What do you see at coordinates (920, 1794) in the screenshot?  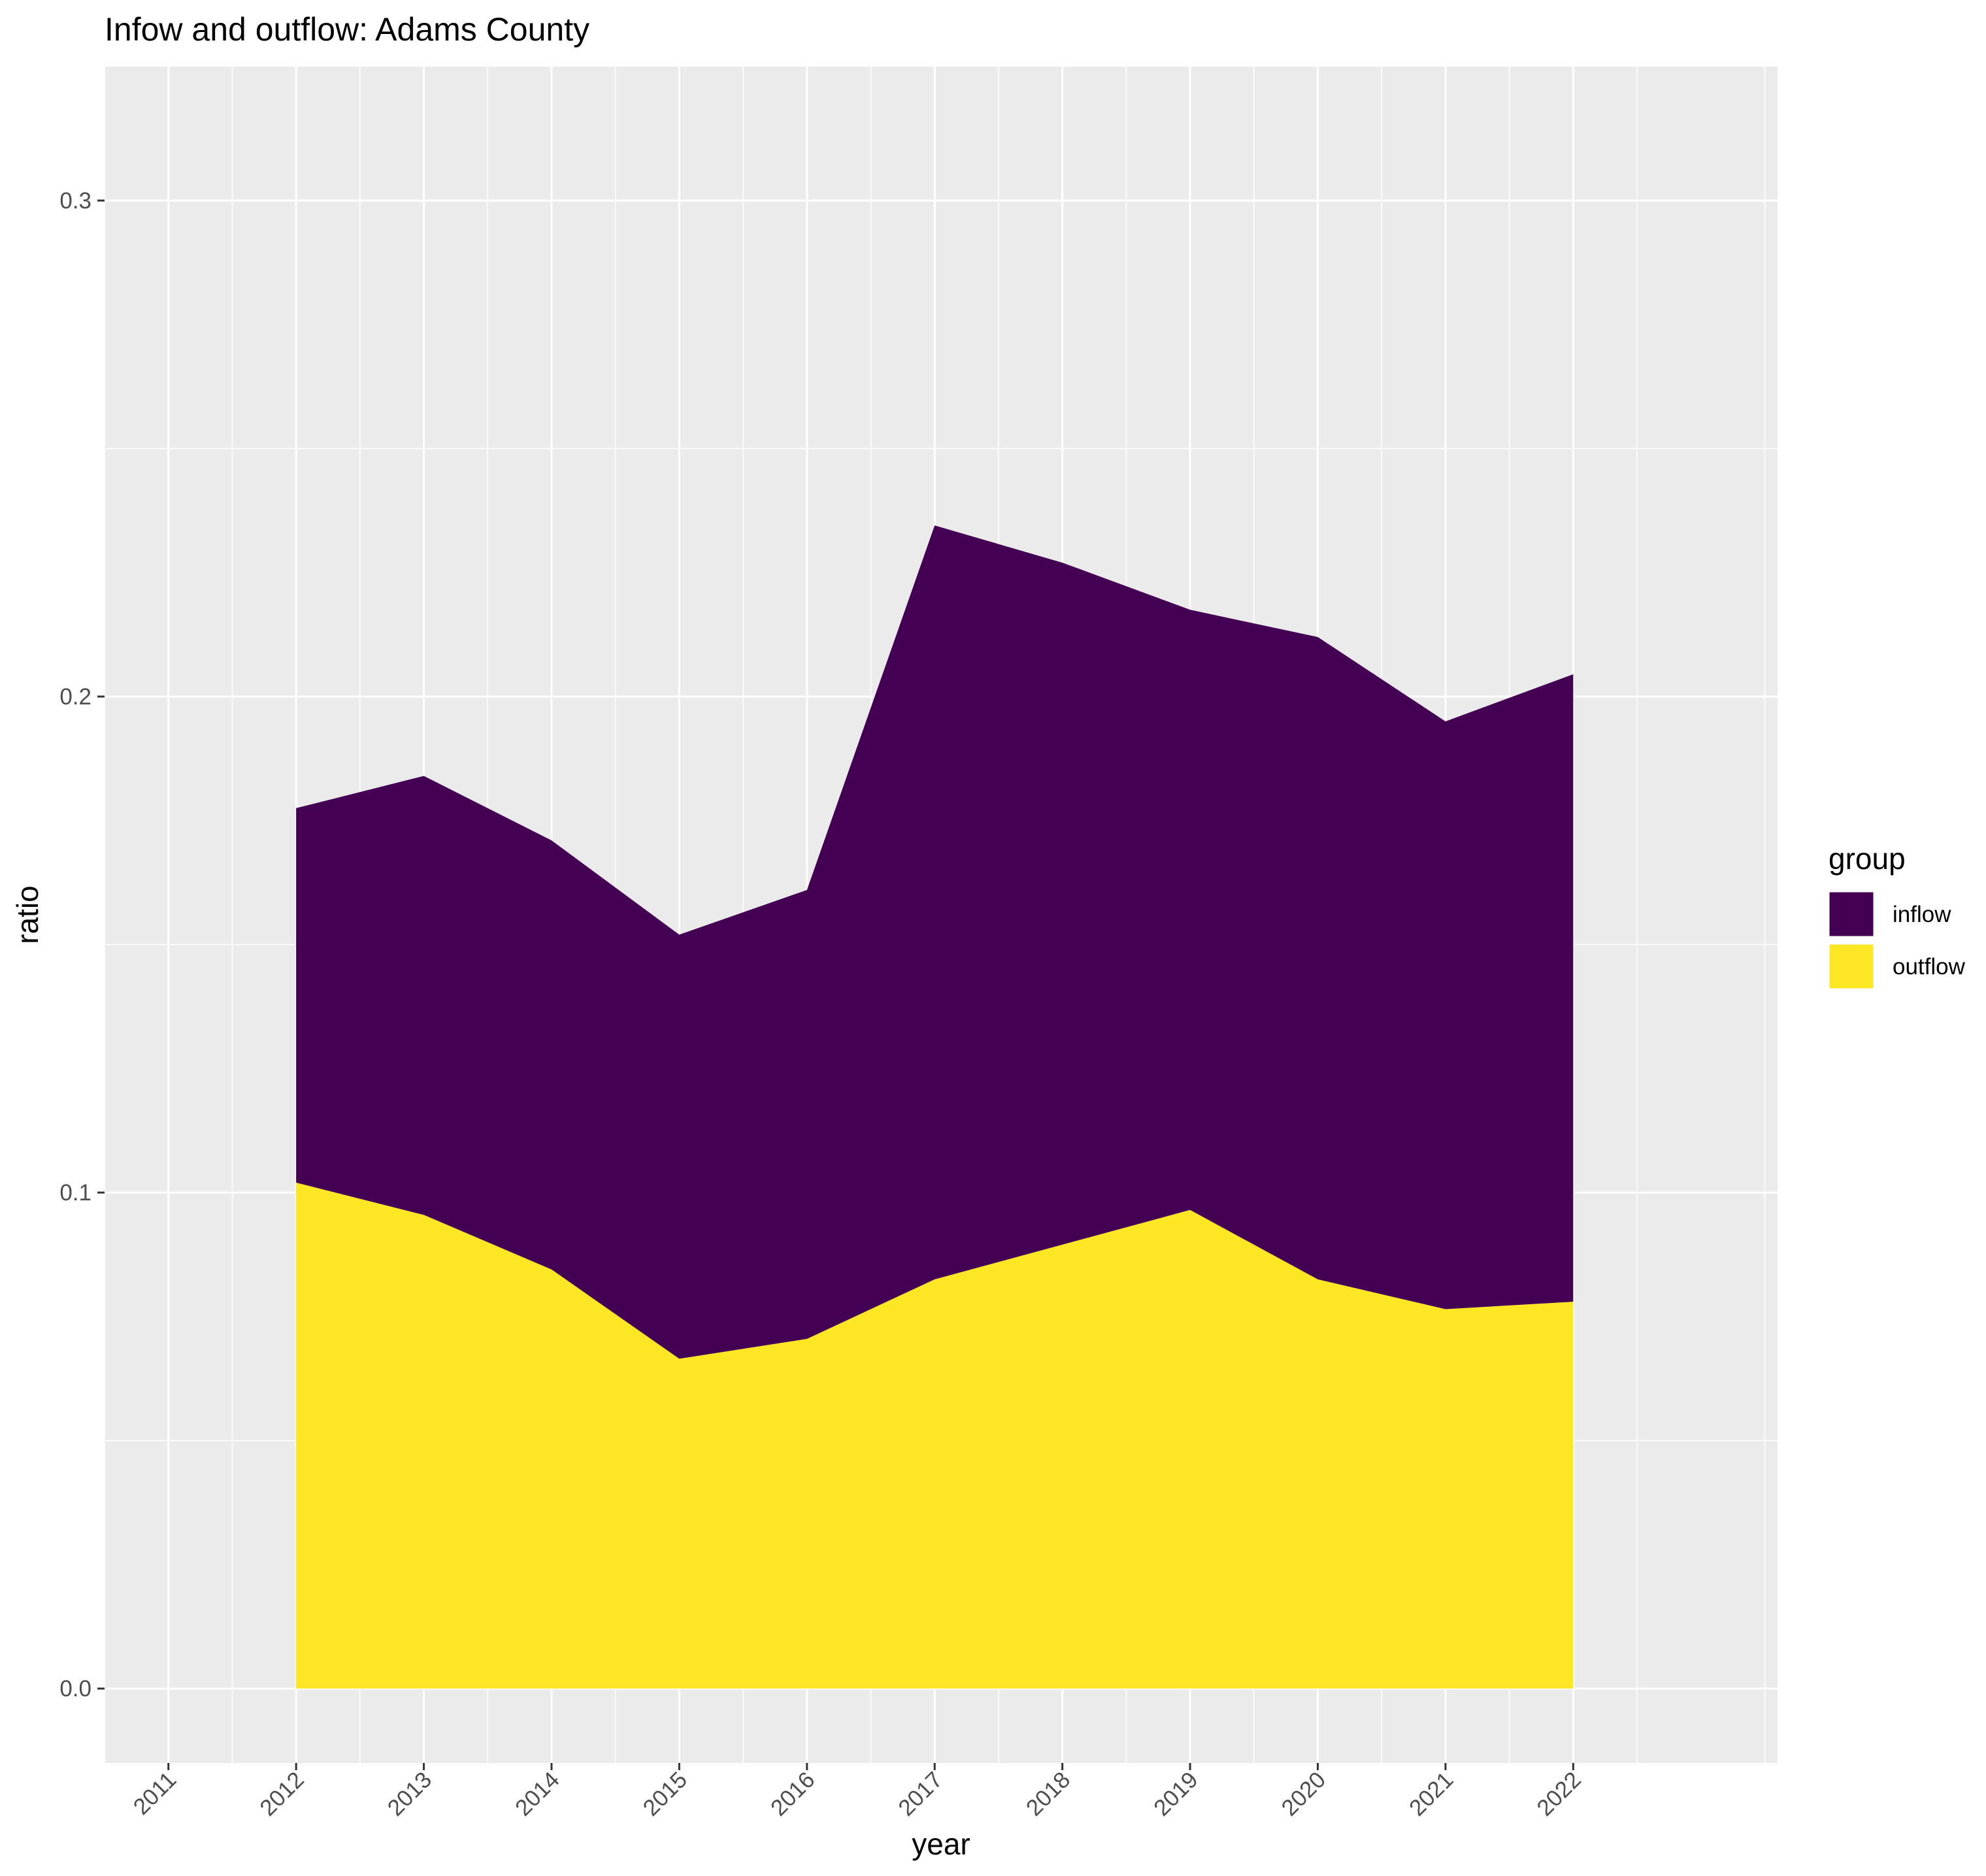 I see `x-tick-label: 2017` at bounding box center [920, 1794].